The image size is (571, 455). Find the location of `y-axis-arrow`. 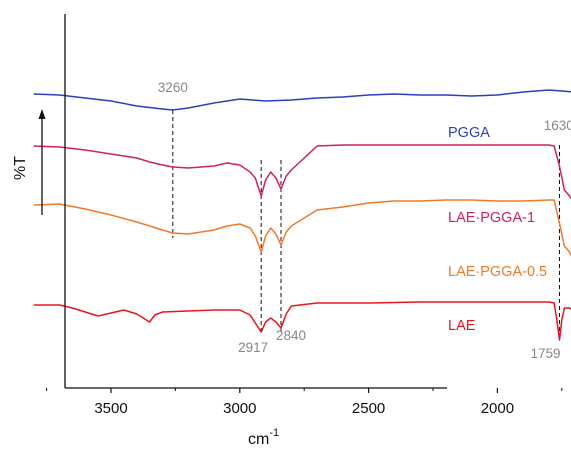

y-axis-arrow is located at coordinates (42, 162).